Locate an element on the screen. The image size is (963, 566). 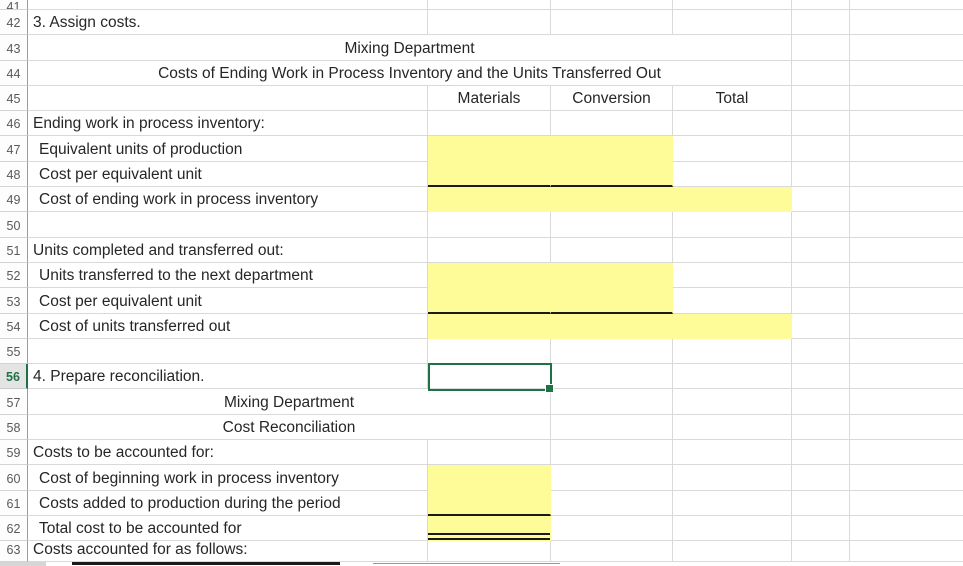
cell-G42 is located at coordinates (906, 23).